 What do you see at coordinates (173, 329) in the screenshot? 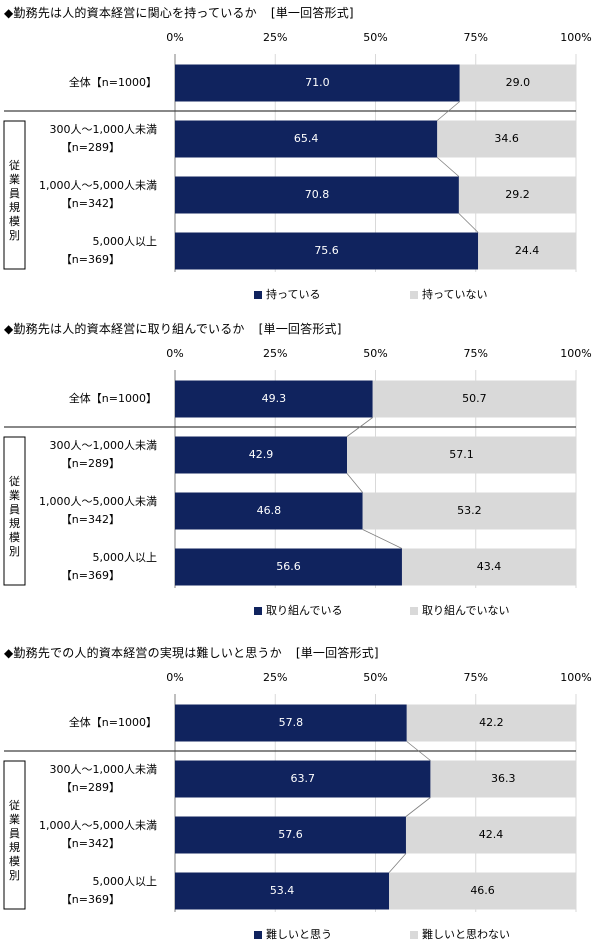
I see `chart-title: ◆勤務先は人的資本経営に取り組んでいるか [単一回答形式]` at bounding box center [173, 329].